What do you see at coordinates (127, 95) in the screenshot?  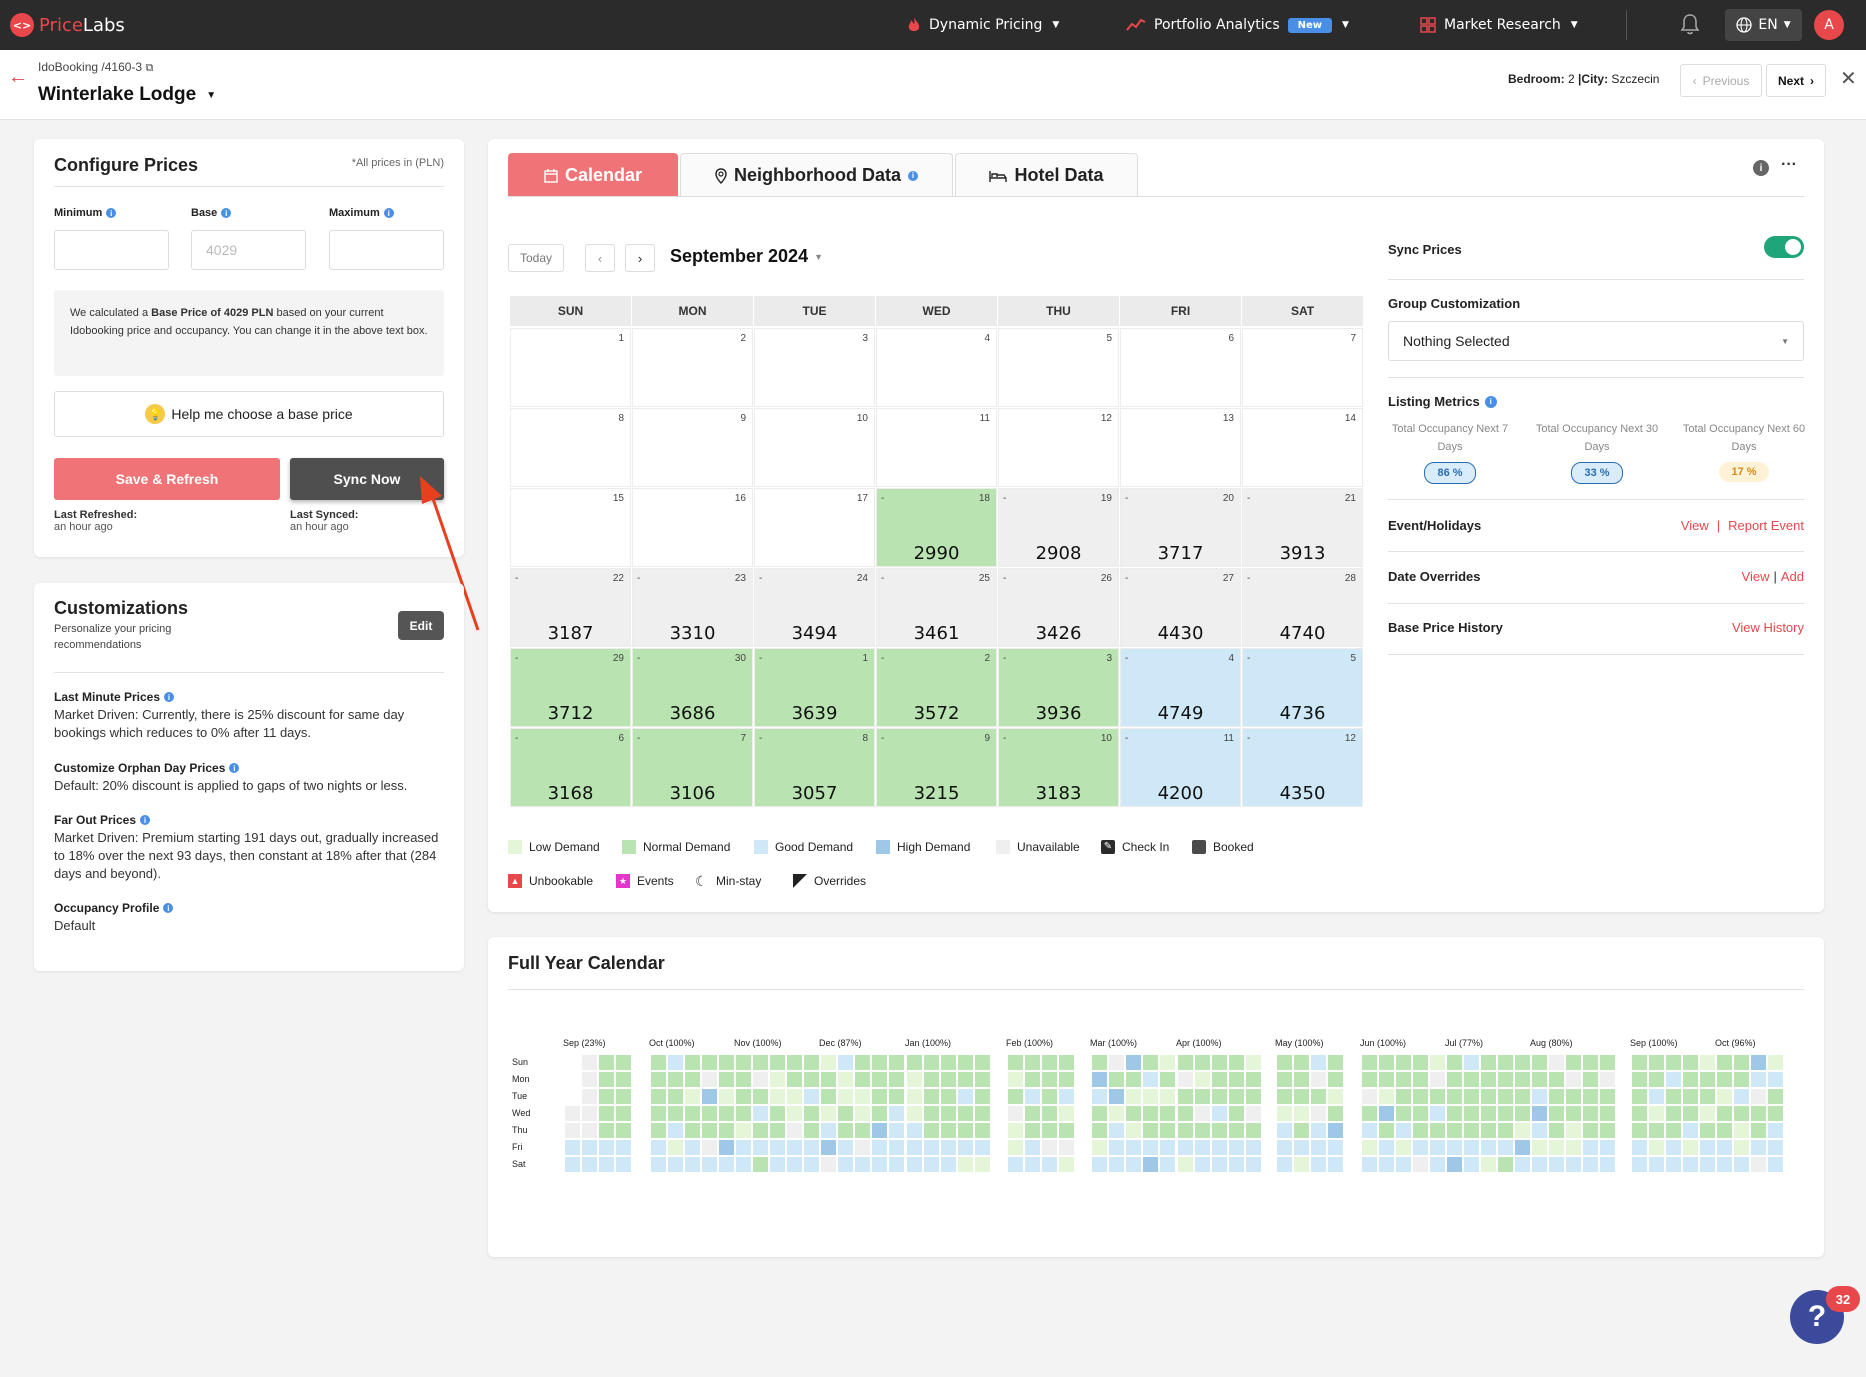 I see `listing-selector: Winterlake Lodge ▼` at bounding box center [127, 95].